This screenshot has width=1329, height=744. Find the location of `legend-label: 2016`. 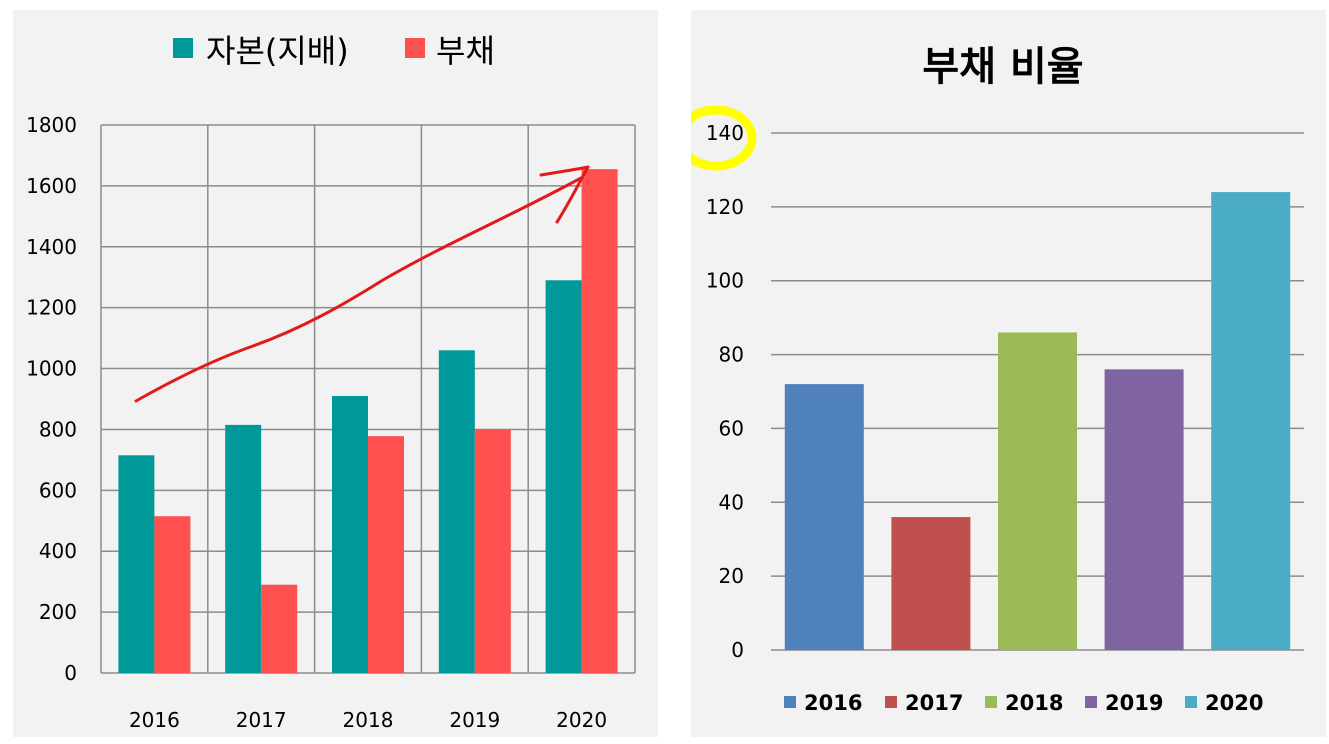

legend-label: 2016 is located at coordinates (833, 703).